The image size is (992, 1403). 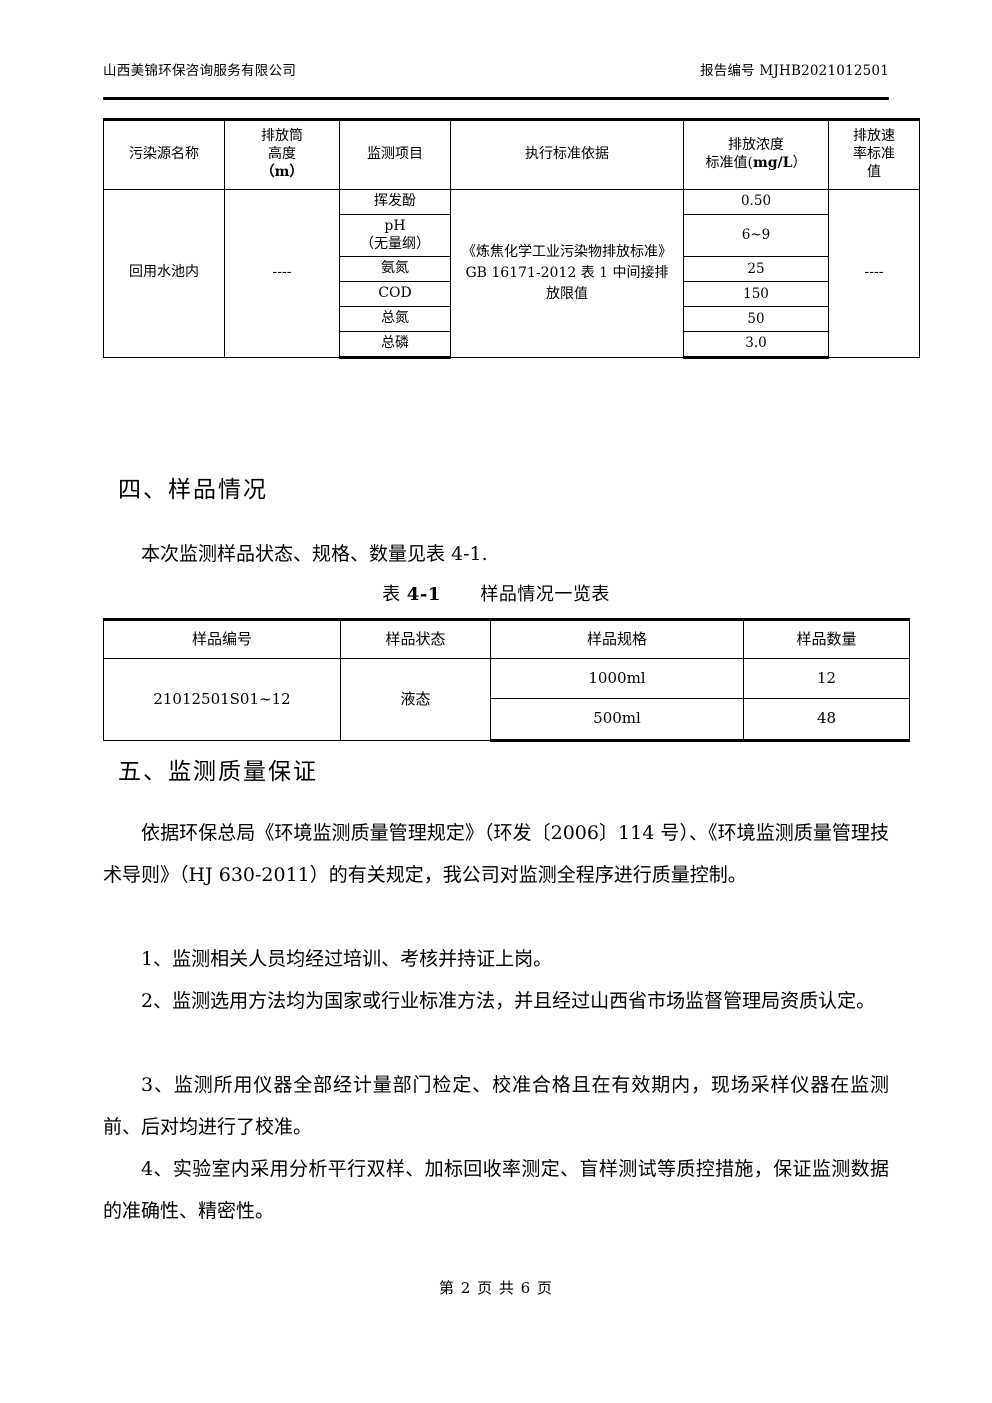 What do you see at coordinates (826, 638) in the screenshot?
I see `column-header-sample-count: 样品数量` at bounding box center [826, 638].